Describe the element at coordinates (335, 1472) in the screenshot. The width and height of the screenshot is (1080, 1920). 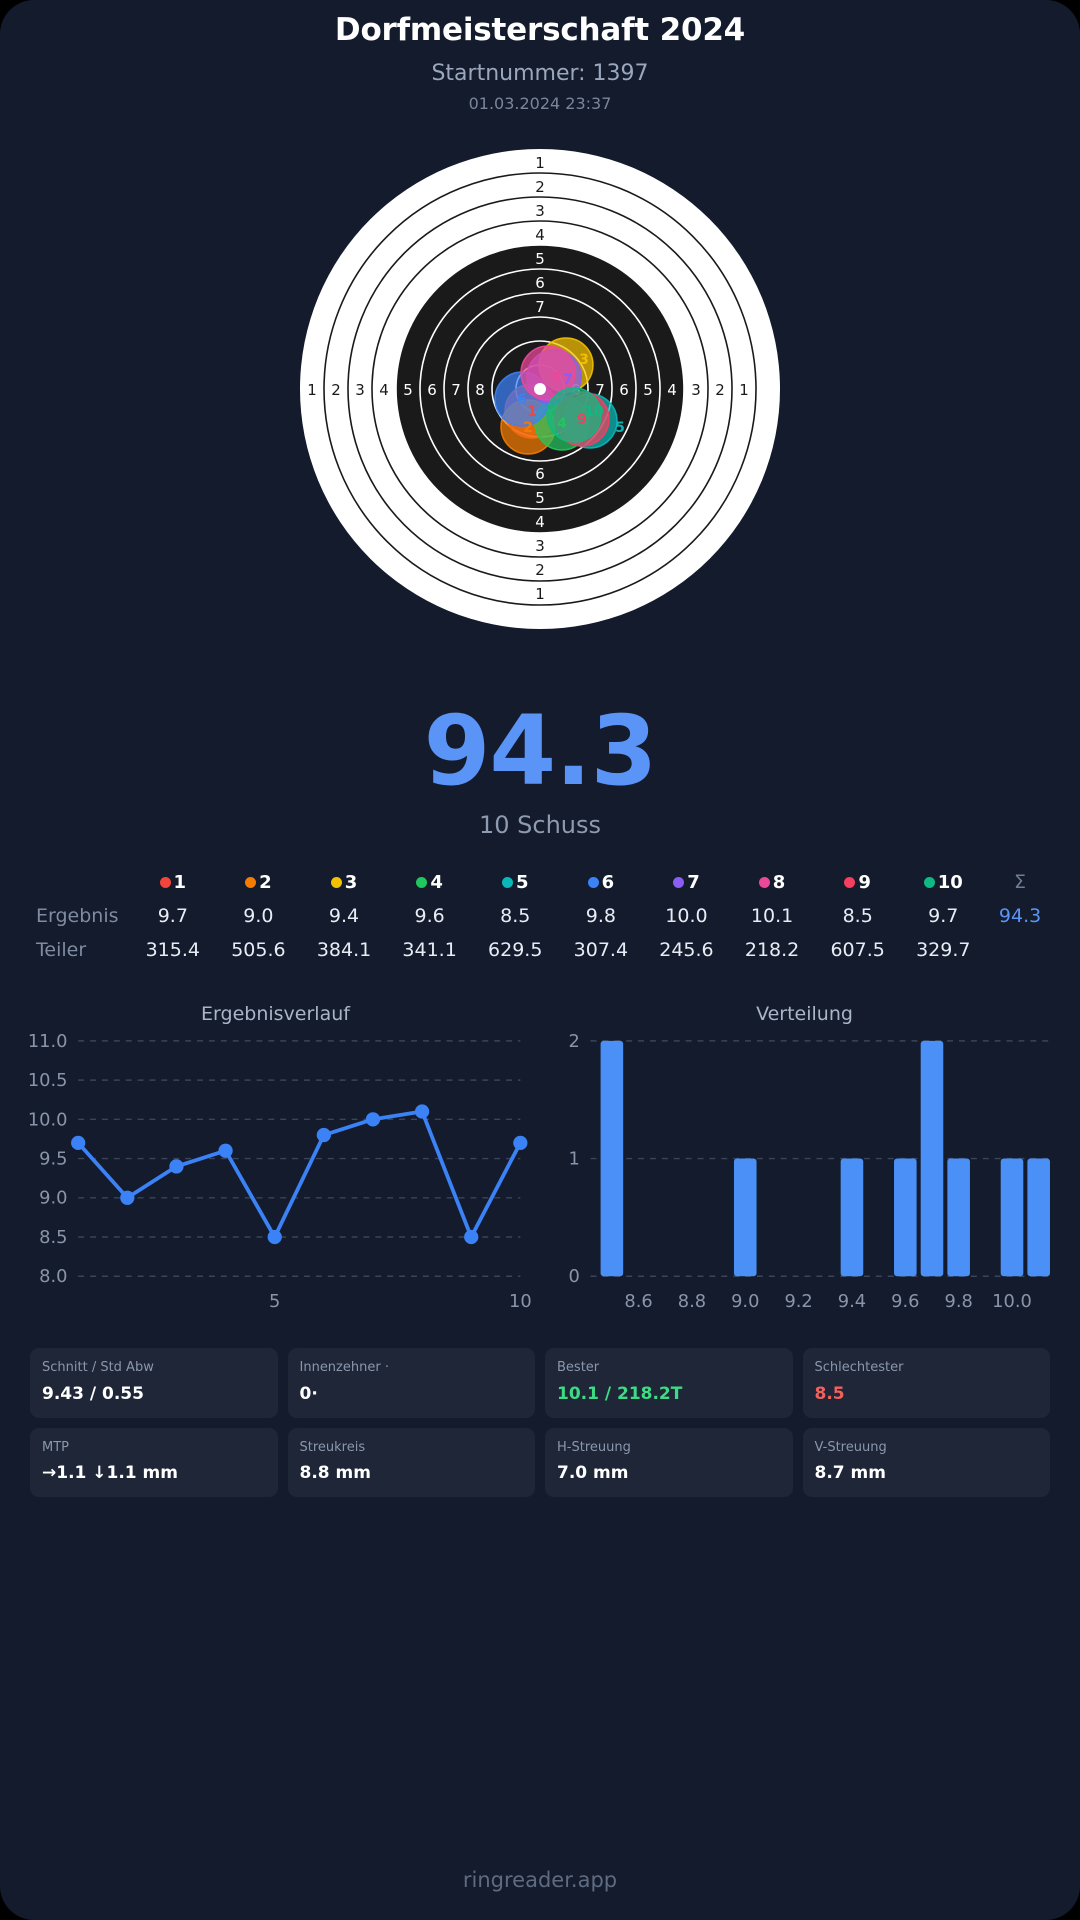
I see `stat-value: 8.8 mm` at that location.